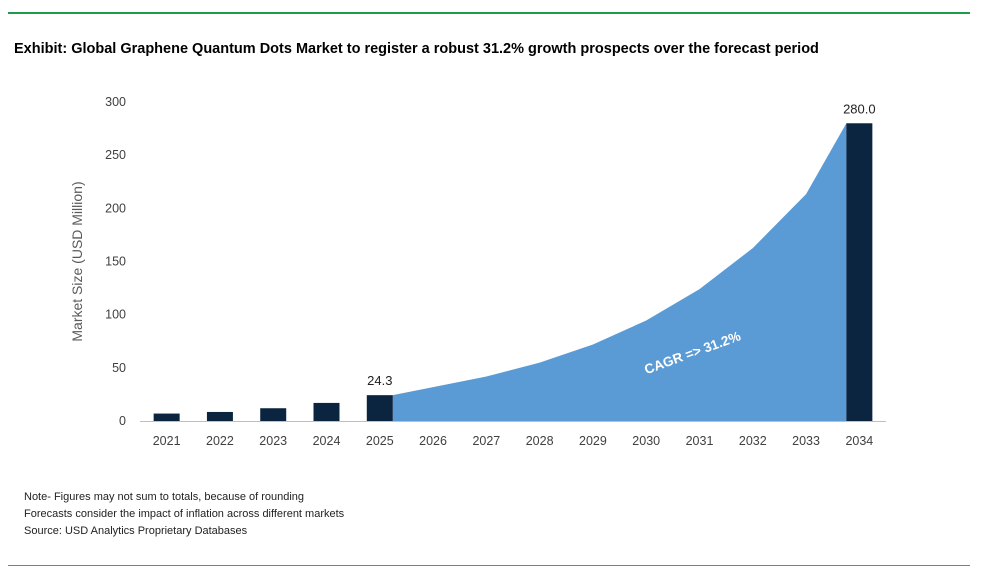  I want to click on y-axis-title: Market Size (USD Million), so click(77, 261).